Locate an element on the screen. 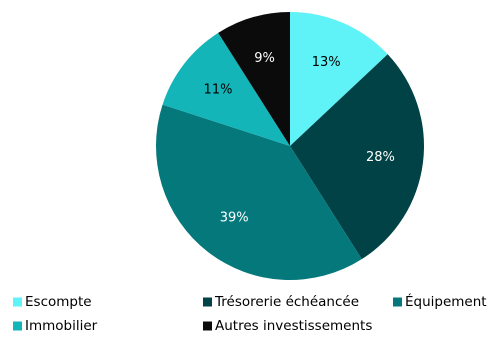 Image resolution: width=494 pixels, height=340 pixels. legend-item-3: Équipement is located at coordinates (440, 301).